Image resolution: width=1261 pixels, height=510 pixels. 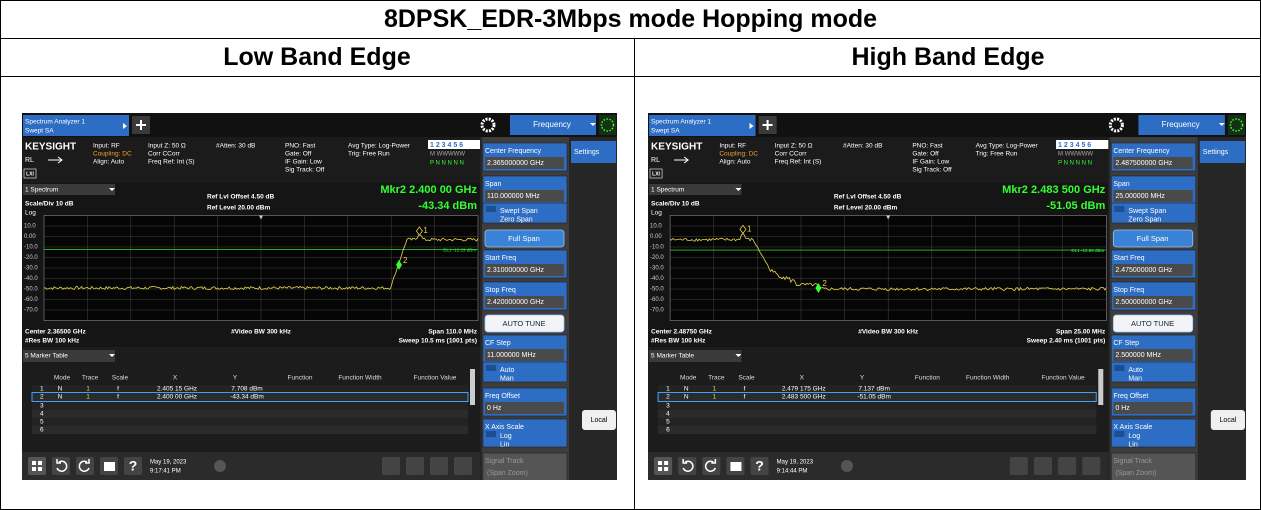 What do you see at coordinates (791, 154) in the screenshot?
I see `status-text: Corr CCorr` at bounding box center [791, 154].